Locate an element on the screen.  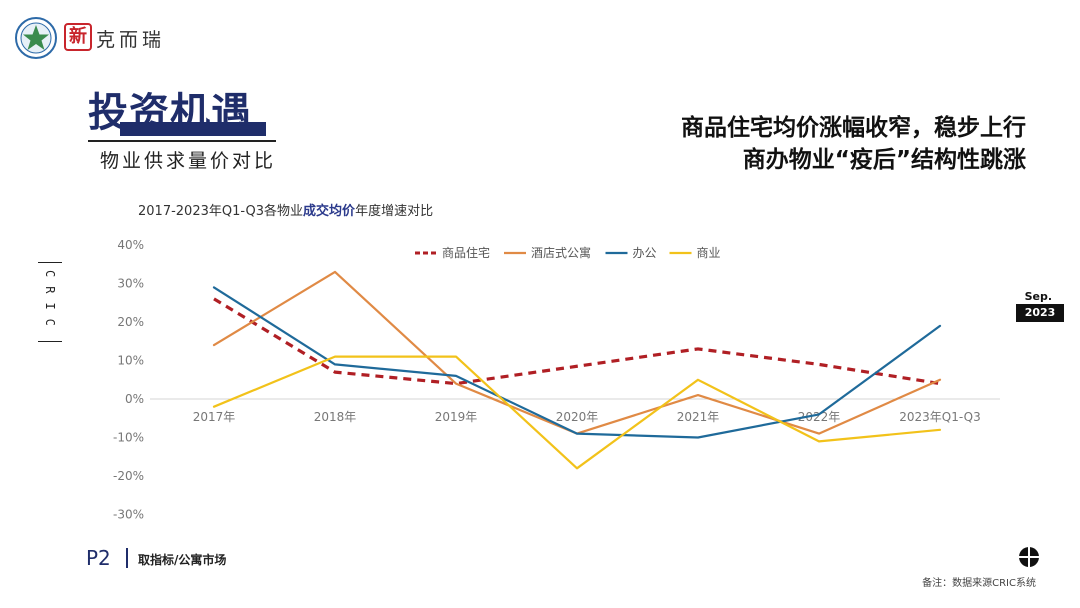
page-subtitle: 物业供求量价对比 is located at coordinates (188, 161).